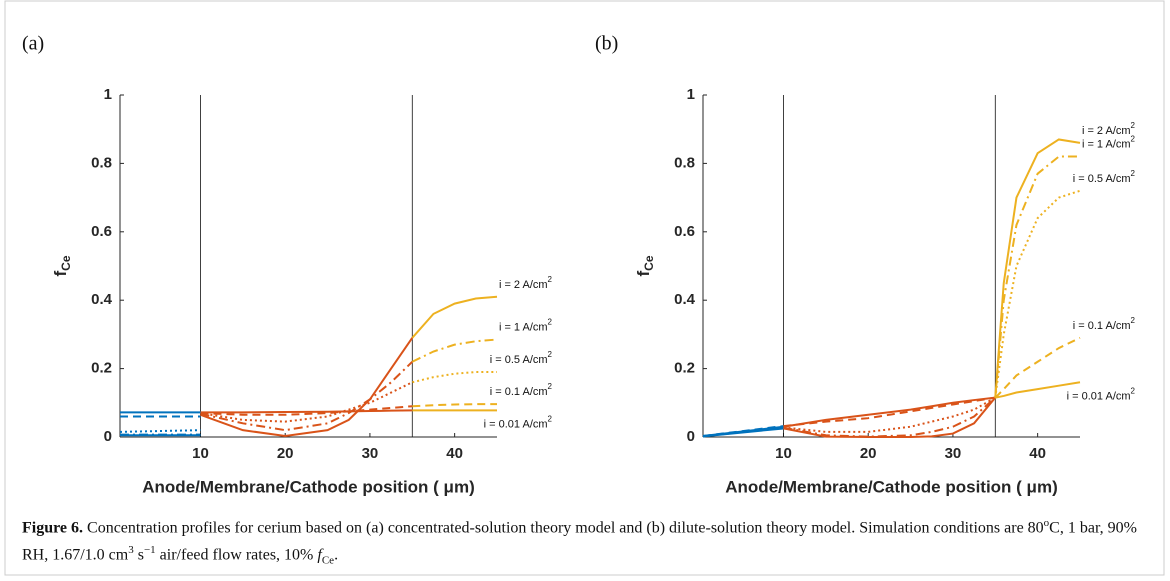 Image resolution: width=1170 pixels, height=581 pixels. Describe the element at coordinates (131, 550) in the screenshot. I see `caption-part: 3` at that location.